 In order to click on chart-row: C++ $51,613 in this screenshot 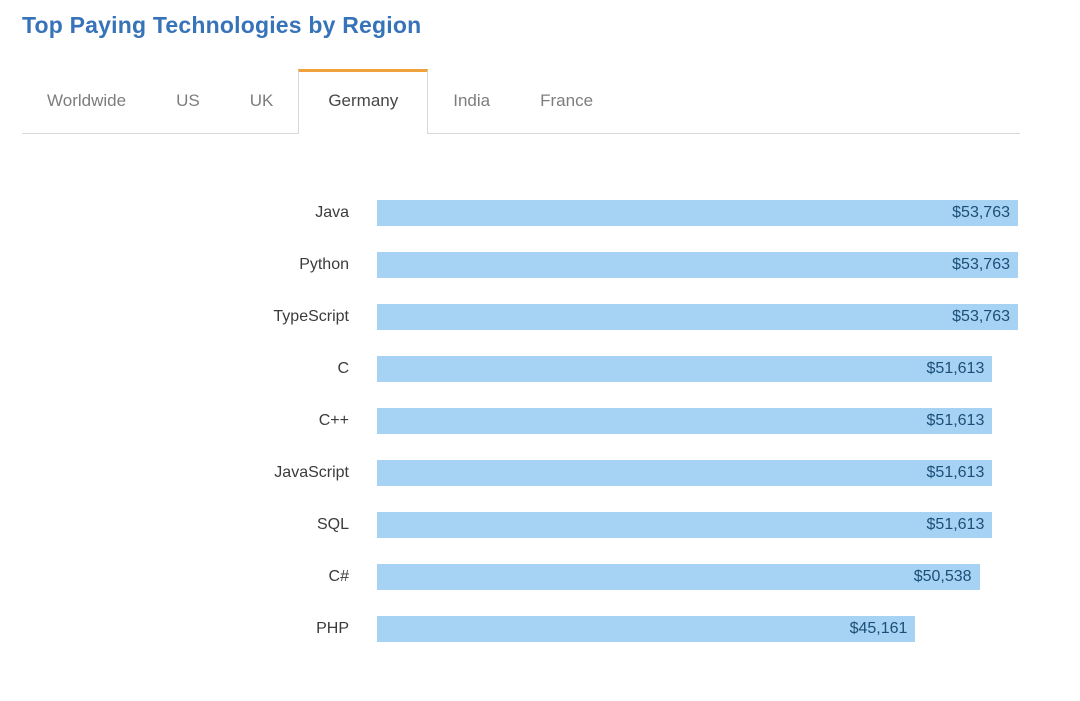, I will do `click(540, 421)`.